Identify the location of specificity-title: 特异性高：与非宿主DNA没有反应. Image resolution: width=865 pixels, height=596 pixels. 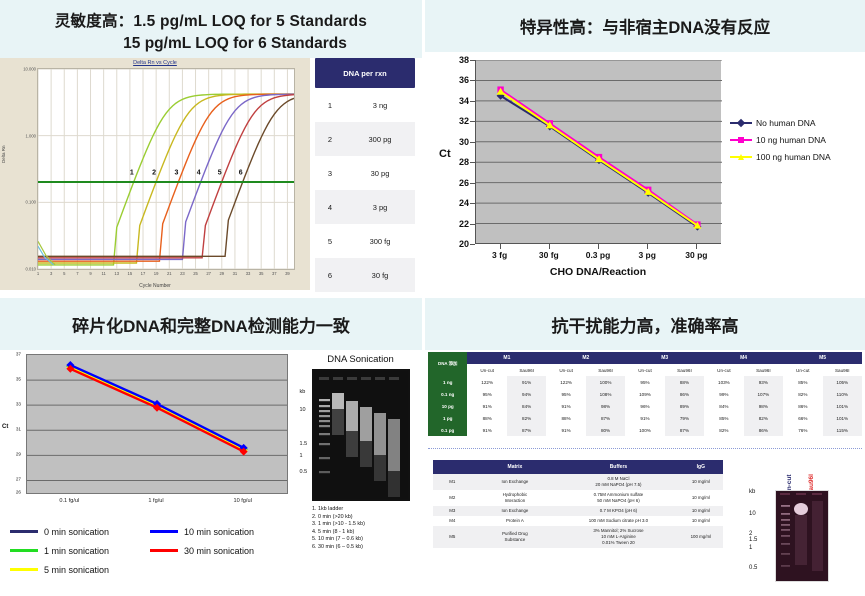
(645, 28).